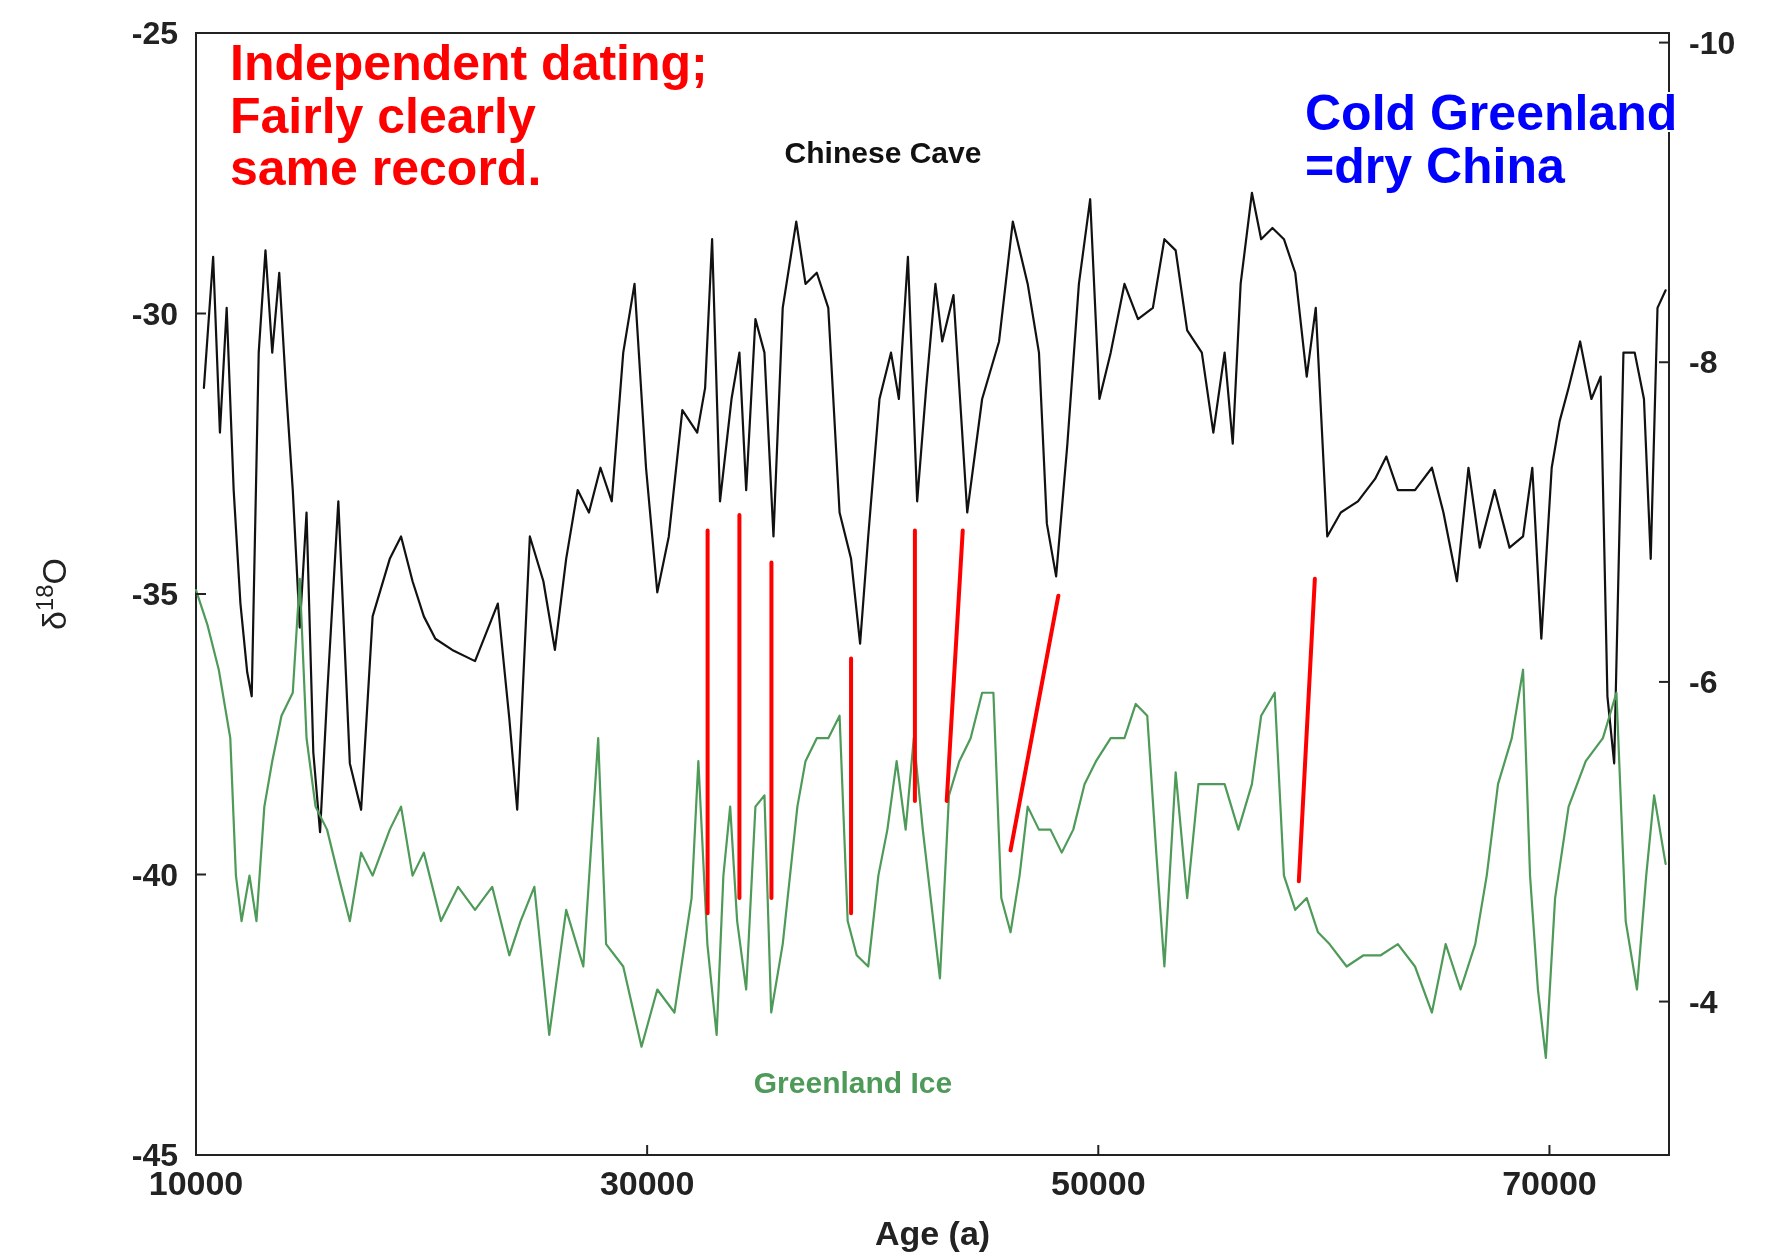 This screenshot has width=1789, height=1257. What do you see at coordinates (1712, 42) in the screenshot?
I see `y2-tick-label: -10` at bounding box center [1712, 42].